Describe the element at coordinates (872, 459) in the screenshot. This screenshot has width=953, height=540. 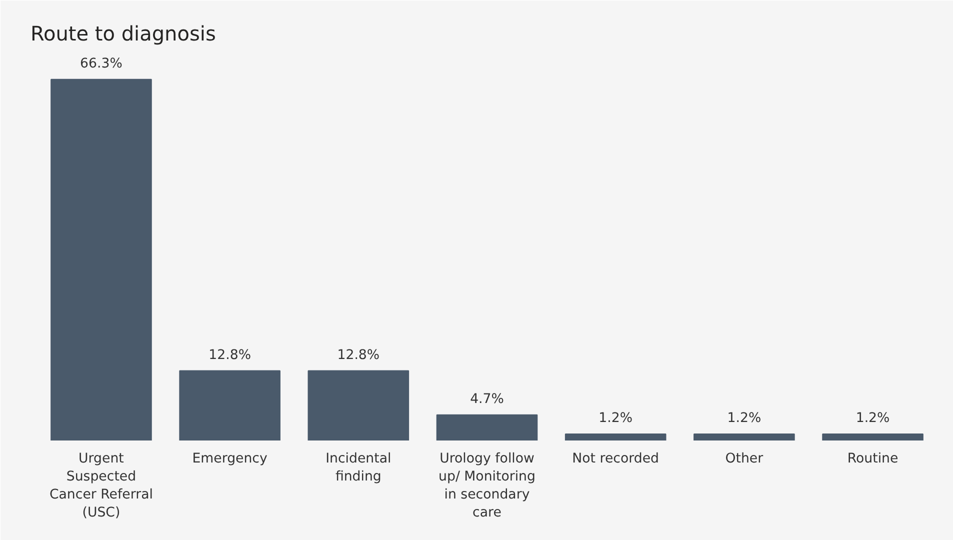
I see `x-tick-label: Routine` at that location.